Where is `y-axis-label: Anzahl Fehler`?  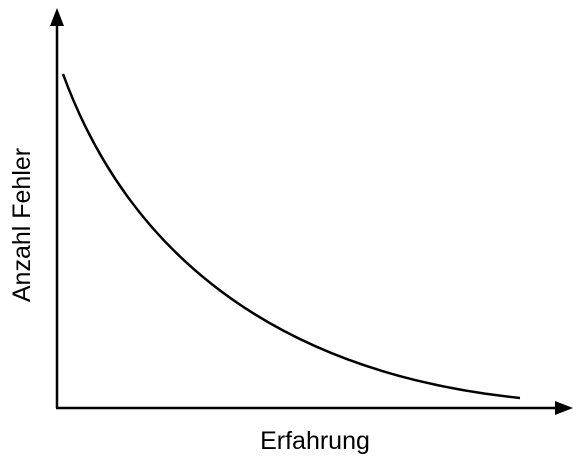
y-axis-label: Anzahl Fehler is located at coordinates (22, 225).